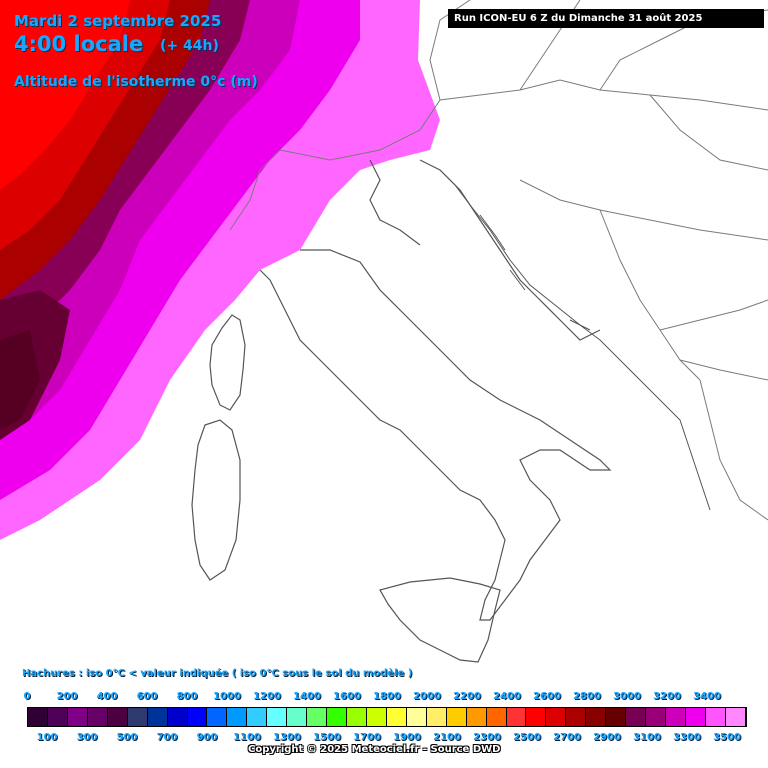 The width and height of the screenshot is (768, 768). Describe the element at coordinates (167, 737) in the screenshot. I see `legend-tick-label: 700` at that location.